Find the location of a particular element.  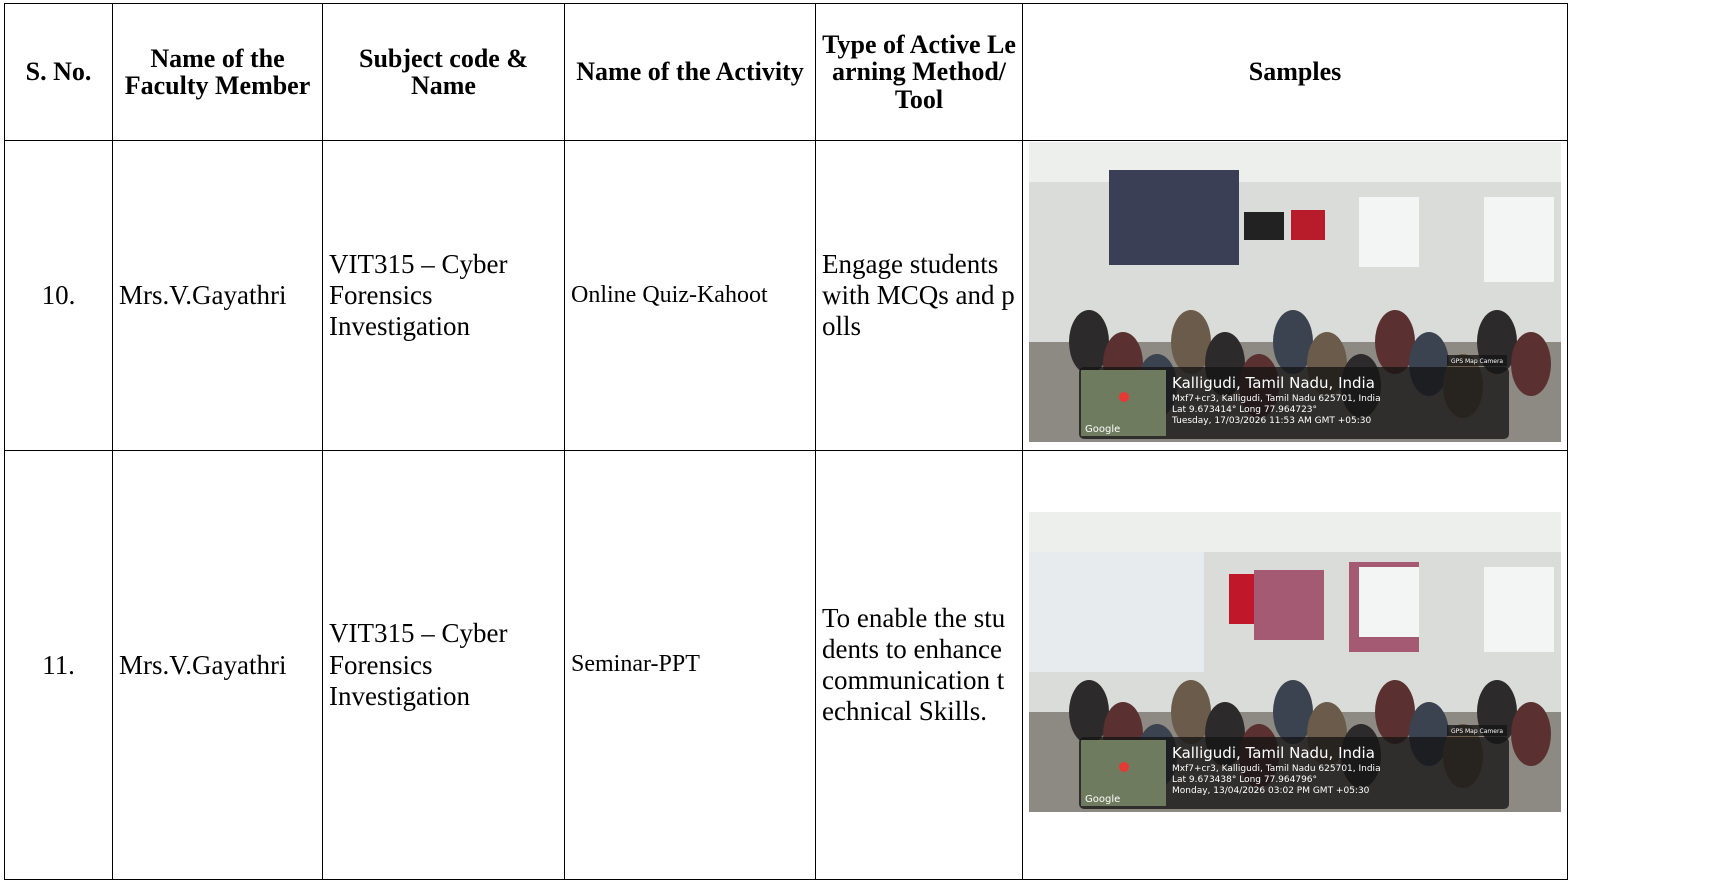

serial-number: 11. is located at coordinates (58, 665).